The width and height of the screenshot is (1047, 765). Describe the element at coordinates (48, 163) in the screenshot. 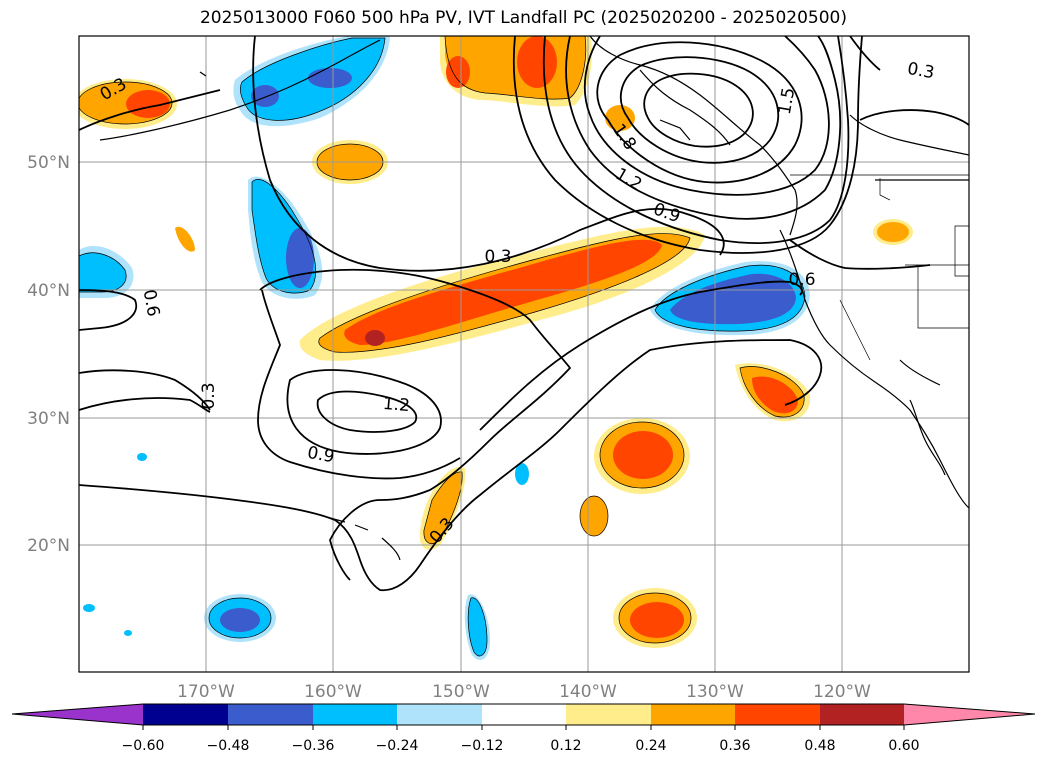

I see `lat-label: 50°N` at that location.